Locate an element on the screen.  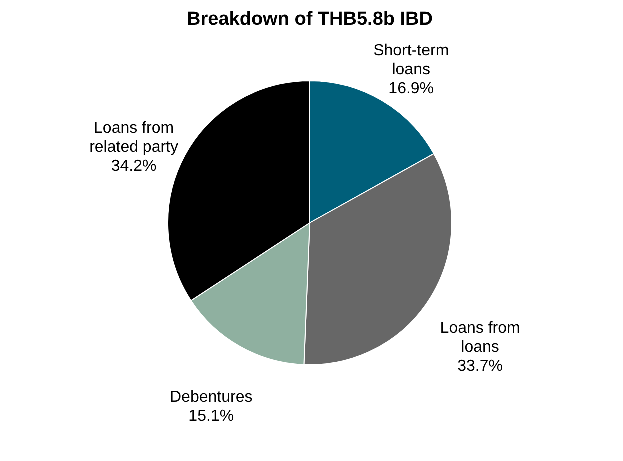
data-label: 15.1% is located at coordinates (211, 416).